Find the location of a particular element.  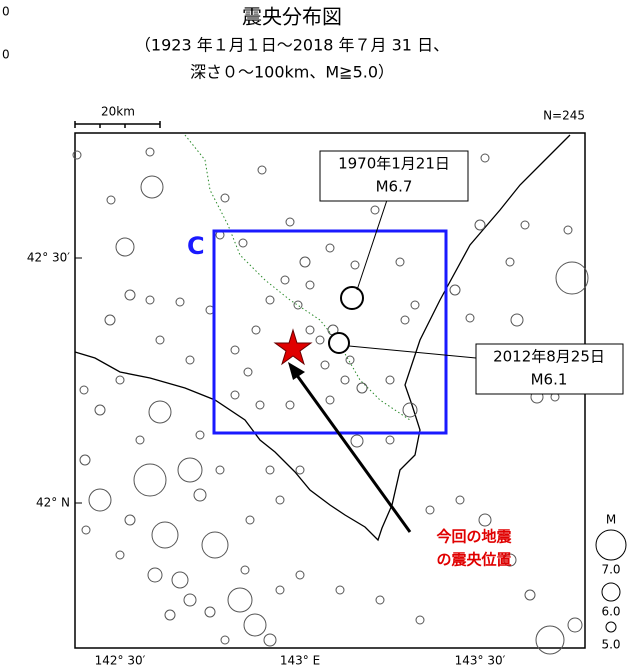

legend-label: 7.0 is located at coordinates (610, 570).